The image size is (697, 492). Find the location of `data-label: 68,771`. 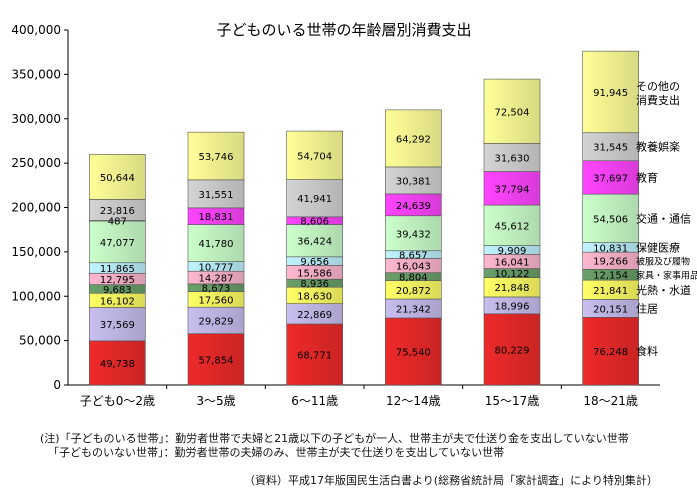

data-label: 68,771 is located at coordinates (314, 355).